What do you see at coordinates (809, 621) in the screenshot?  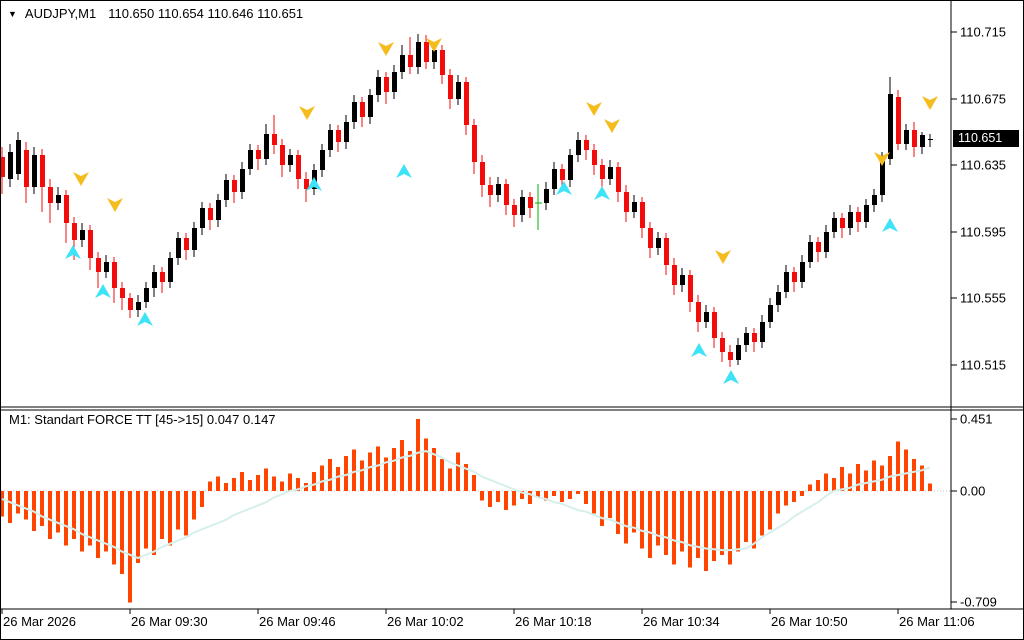 I see `time-axis-label: 26 Mar 10:50` at bounding box center [809, 621].